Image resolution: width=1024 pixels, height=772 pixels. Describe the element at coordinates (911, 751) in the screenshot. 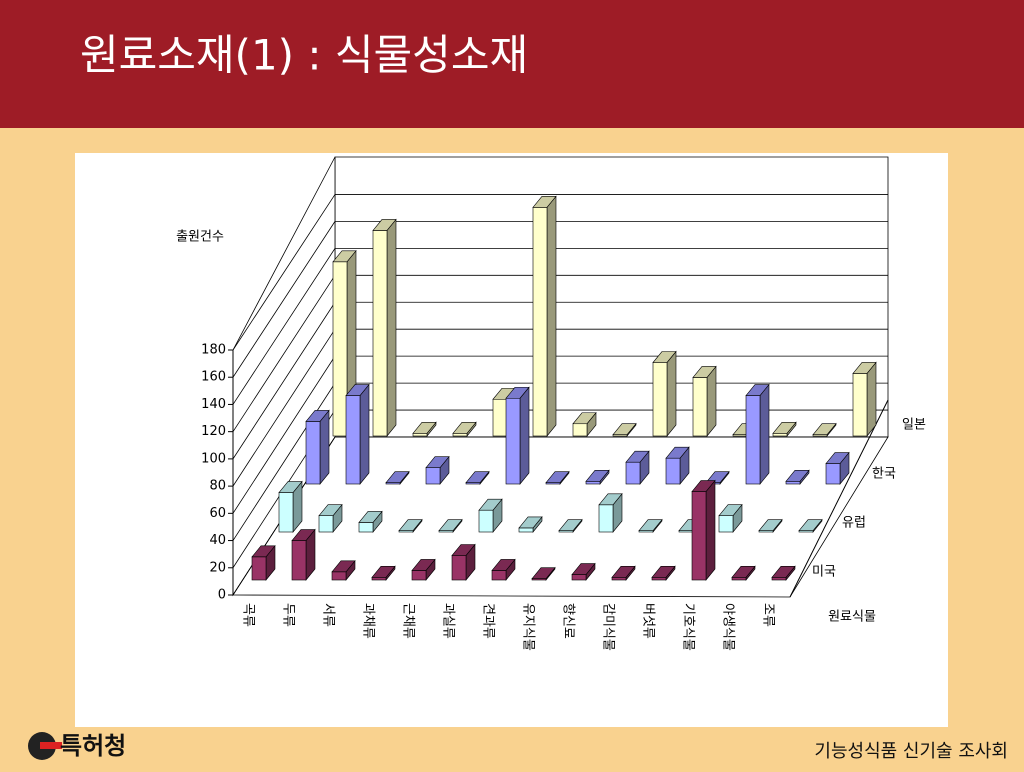

I see `footer-text: 기능성식품 신기술 조사회` at that location.